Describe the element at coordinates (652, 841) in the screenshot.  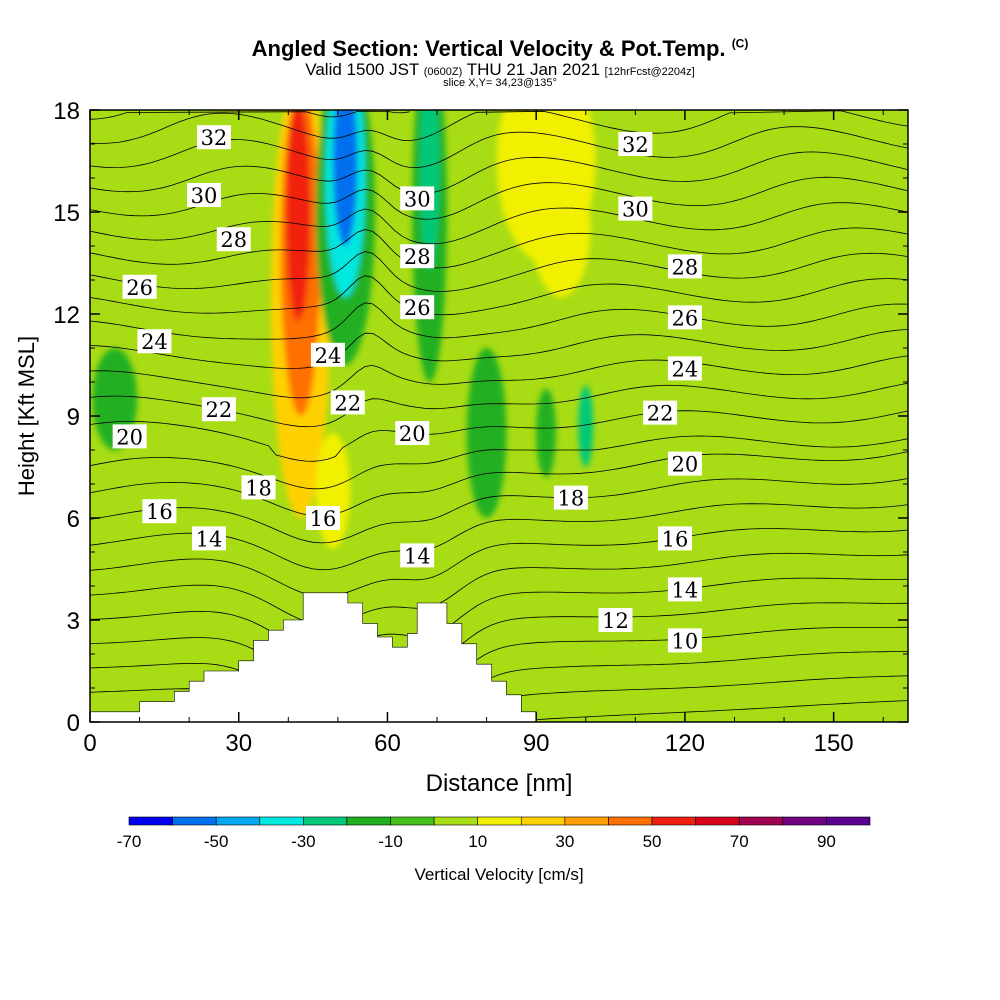
I see `colorbar-tick-label-6: 50` at that location.